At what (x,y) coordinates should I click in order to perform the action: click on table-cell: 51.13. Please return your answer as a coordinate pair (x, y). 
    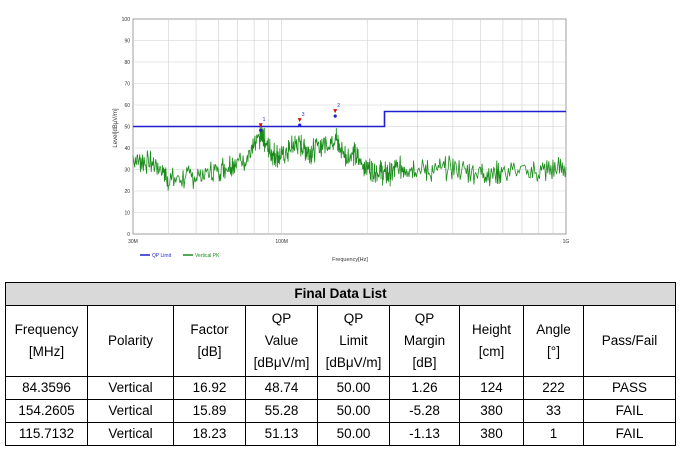
    Looking at the image, I should click on (281, 434).